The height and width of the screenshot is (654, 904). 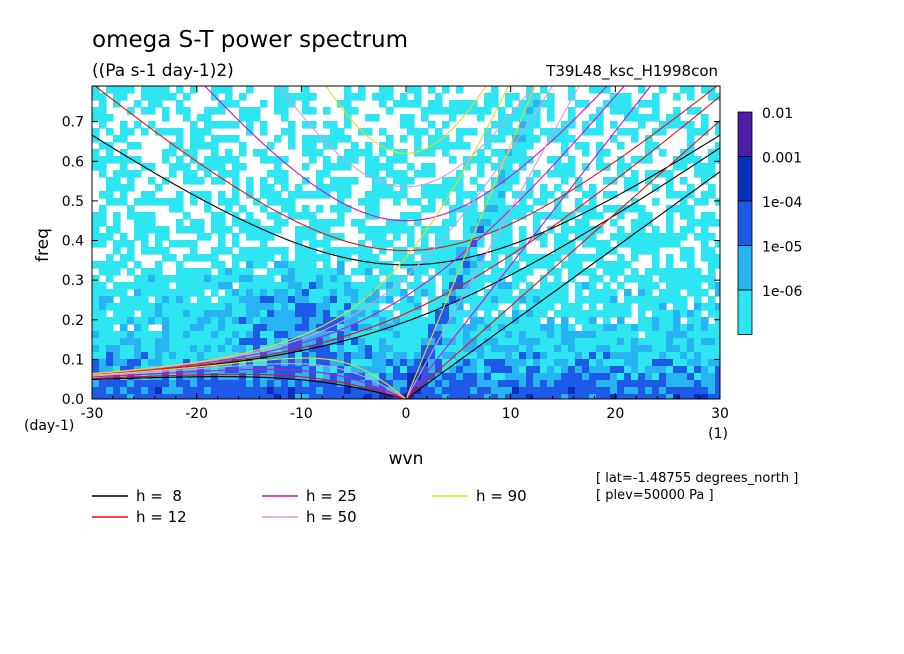 I want to click on y-tick-label: 0.3, so click(x=73, y=281).